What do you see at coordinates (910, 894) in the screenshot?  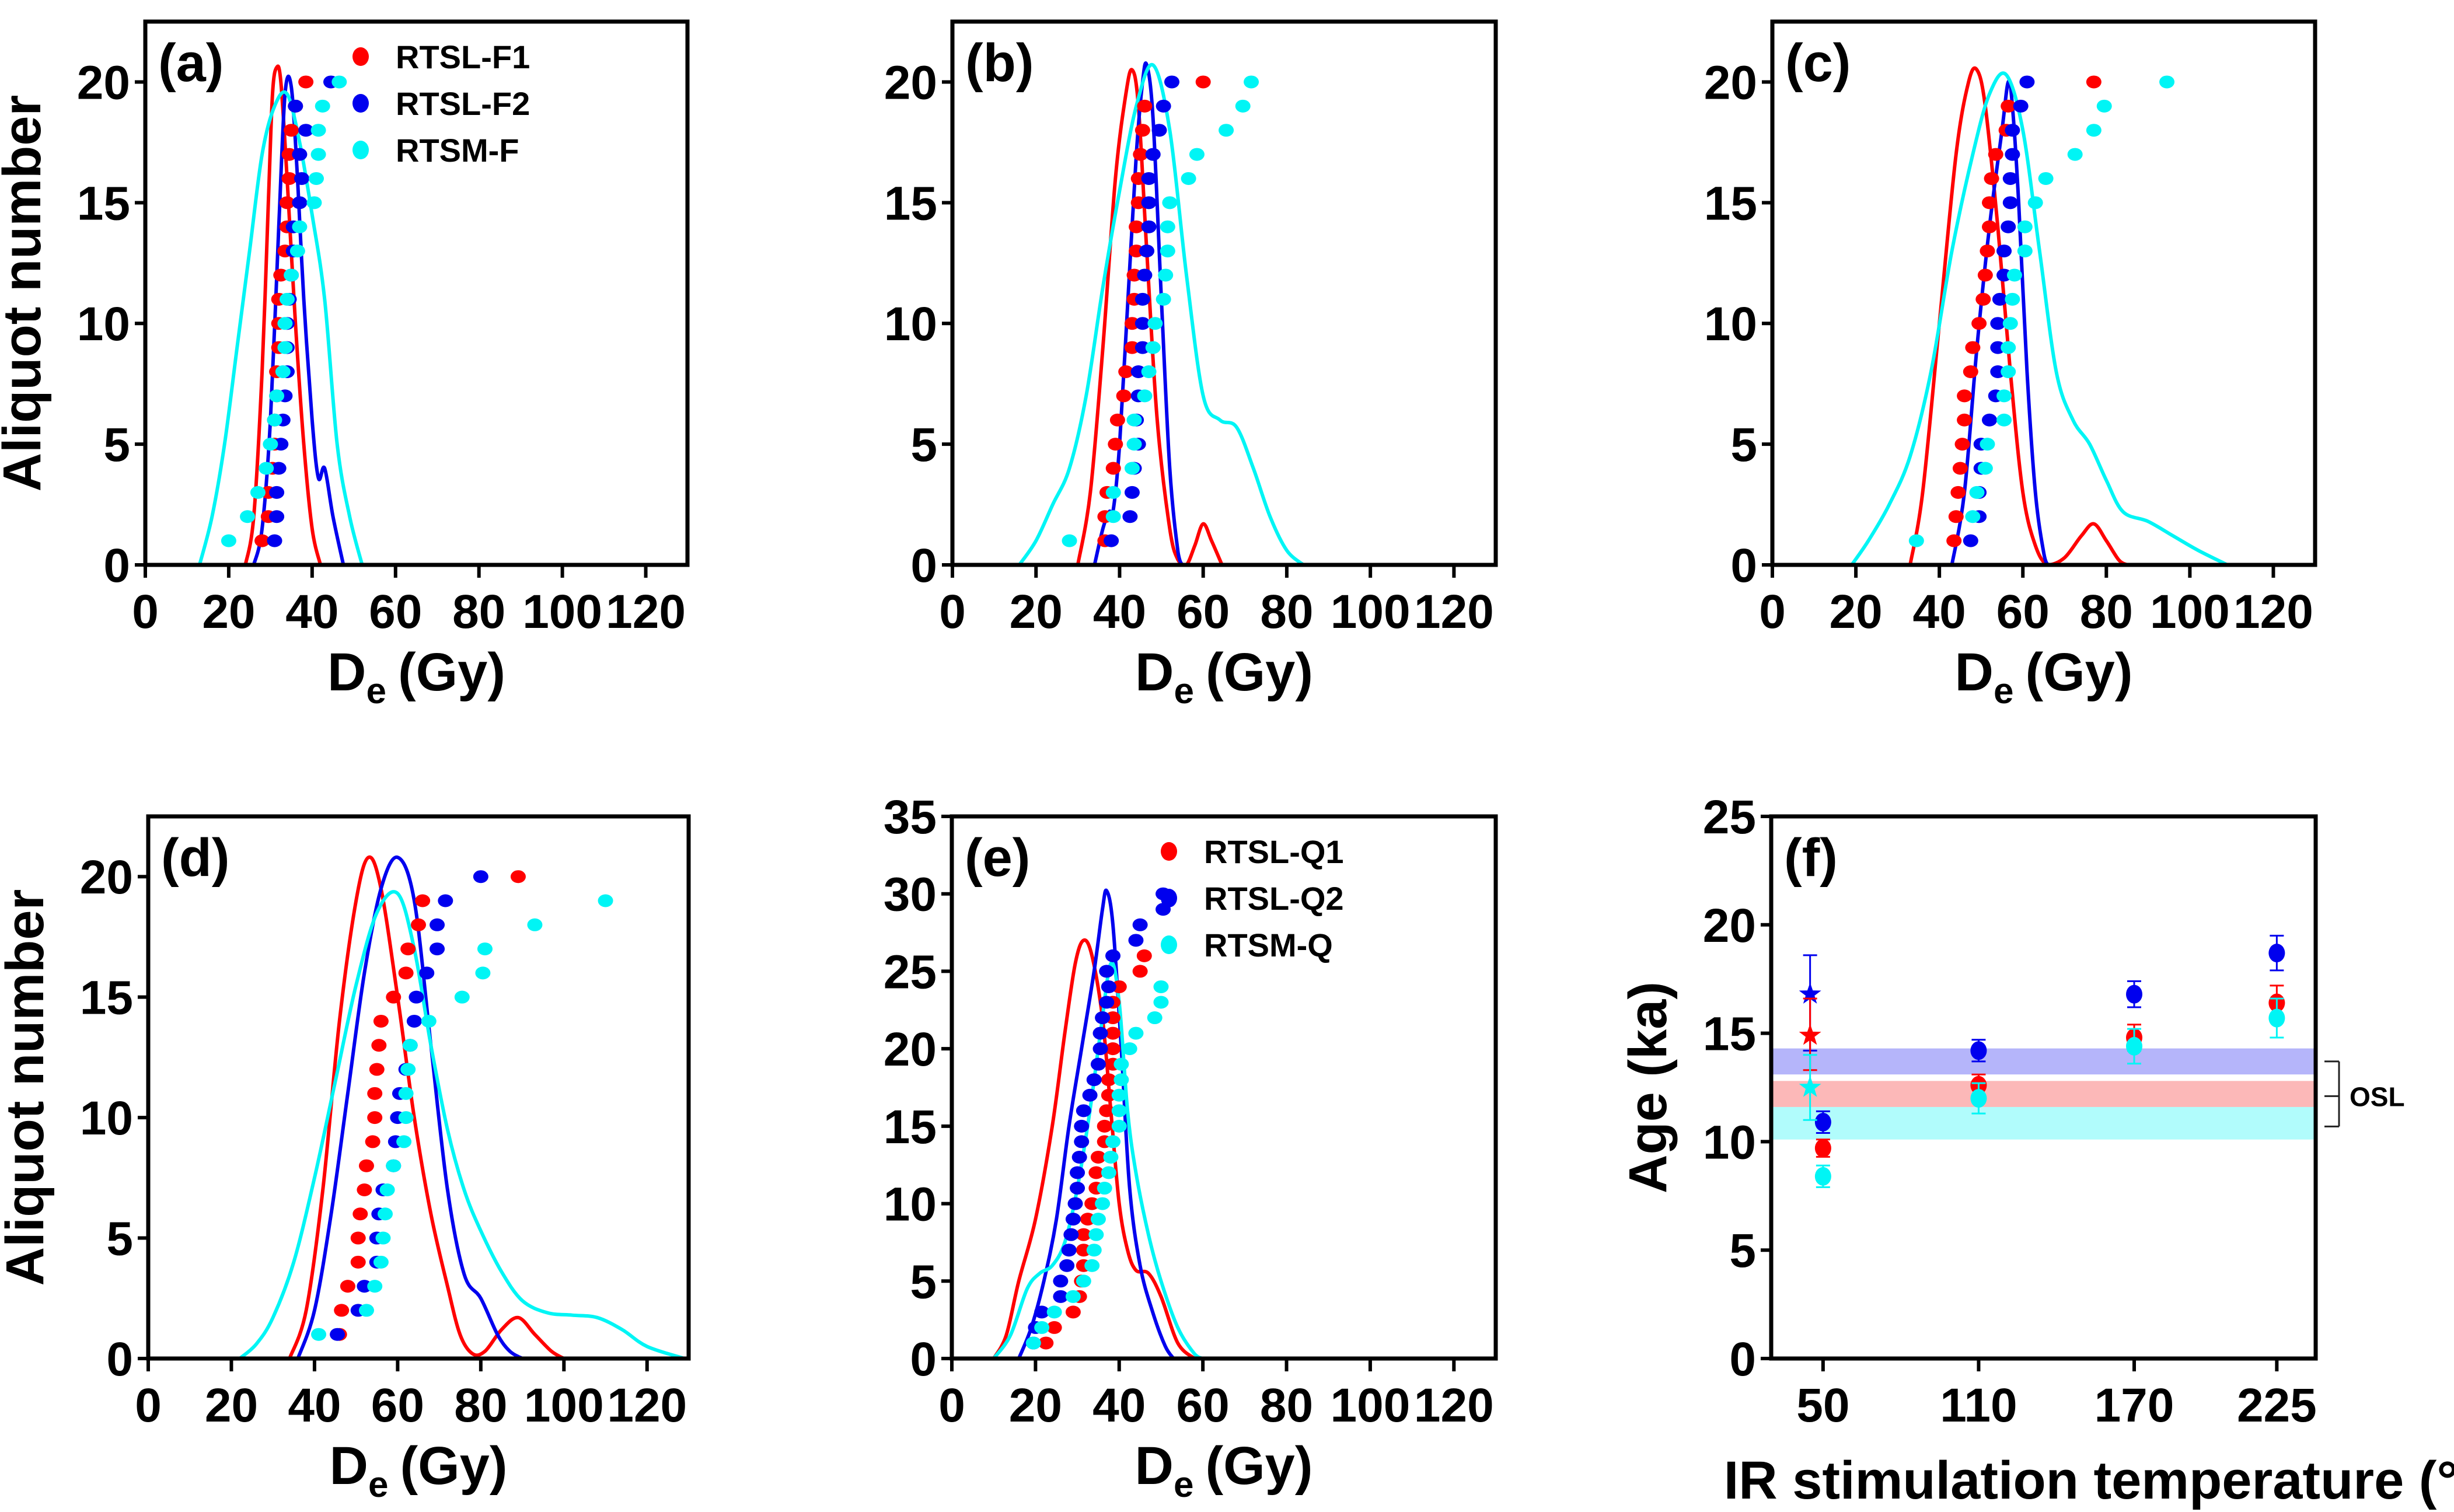 I see `y-tick-label: 30` at bounding box center [910, 894].